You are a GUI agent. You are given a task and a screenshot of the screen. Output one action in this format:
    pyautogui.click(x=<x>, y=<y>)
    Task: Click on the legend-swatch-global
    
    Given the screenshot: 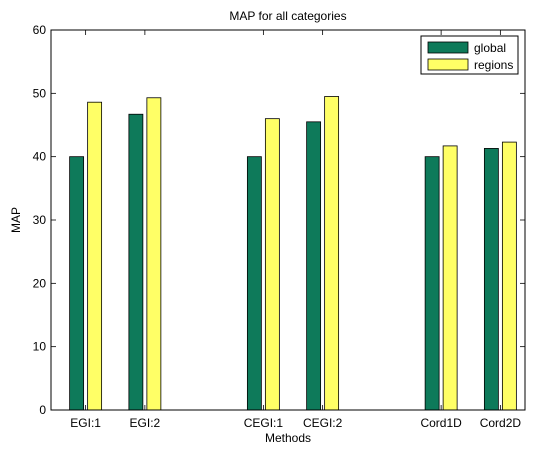 What is the action you would take?
    pyautogui.click(x=448, y=47)
    